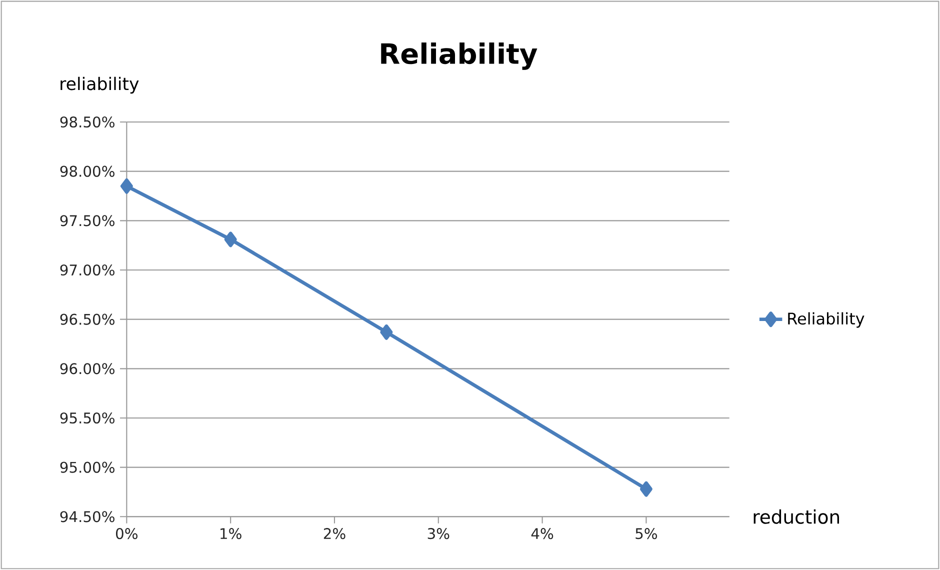 The image size is (940, 570). I want to click on y-tick-label: 96.50%, so click(87, 319).